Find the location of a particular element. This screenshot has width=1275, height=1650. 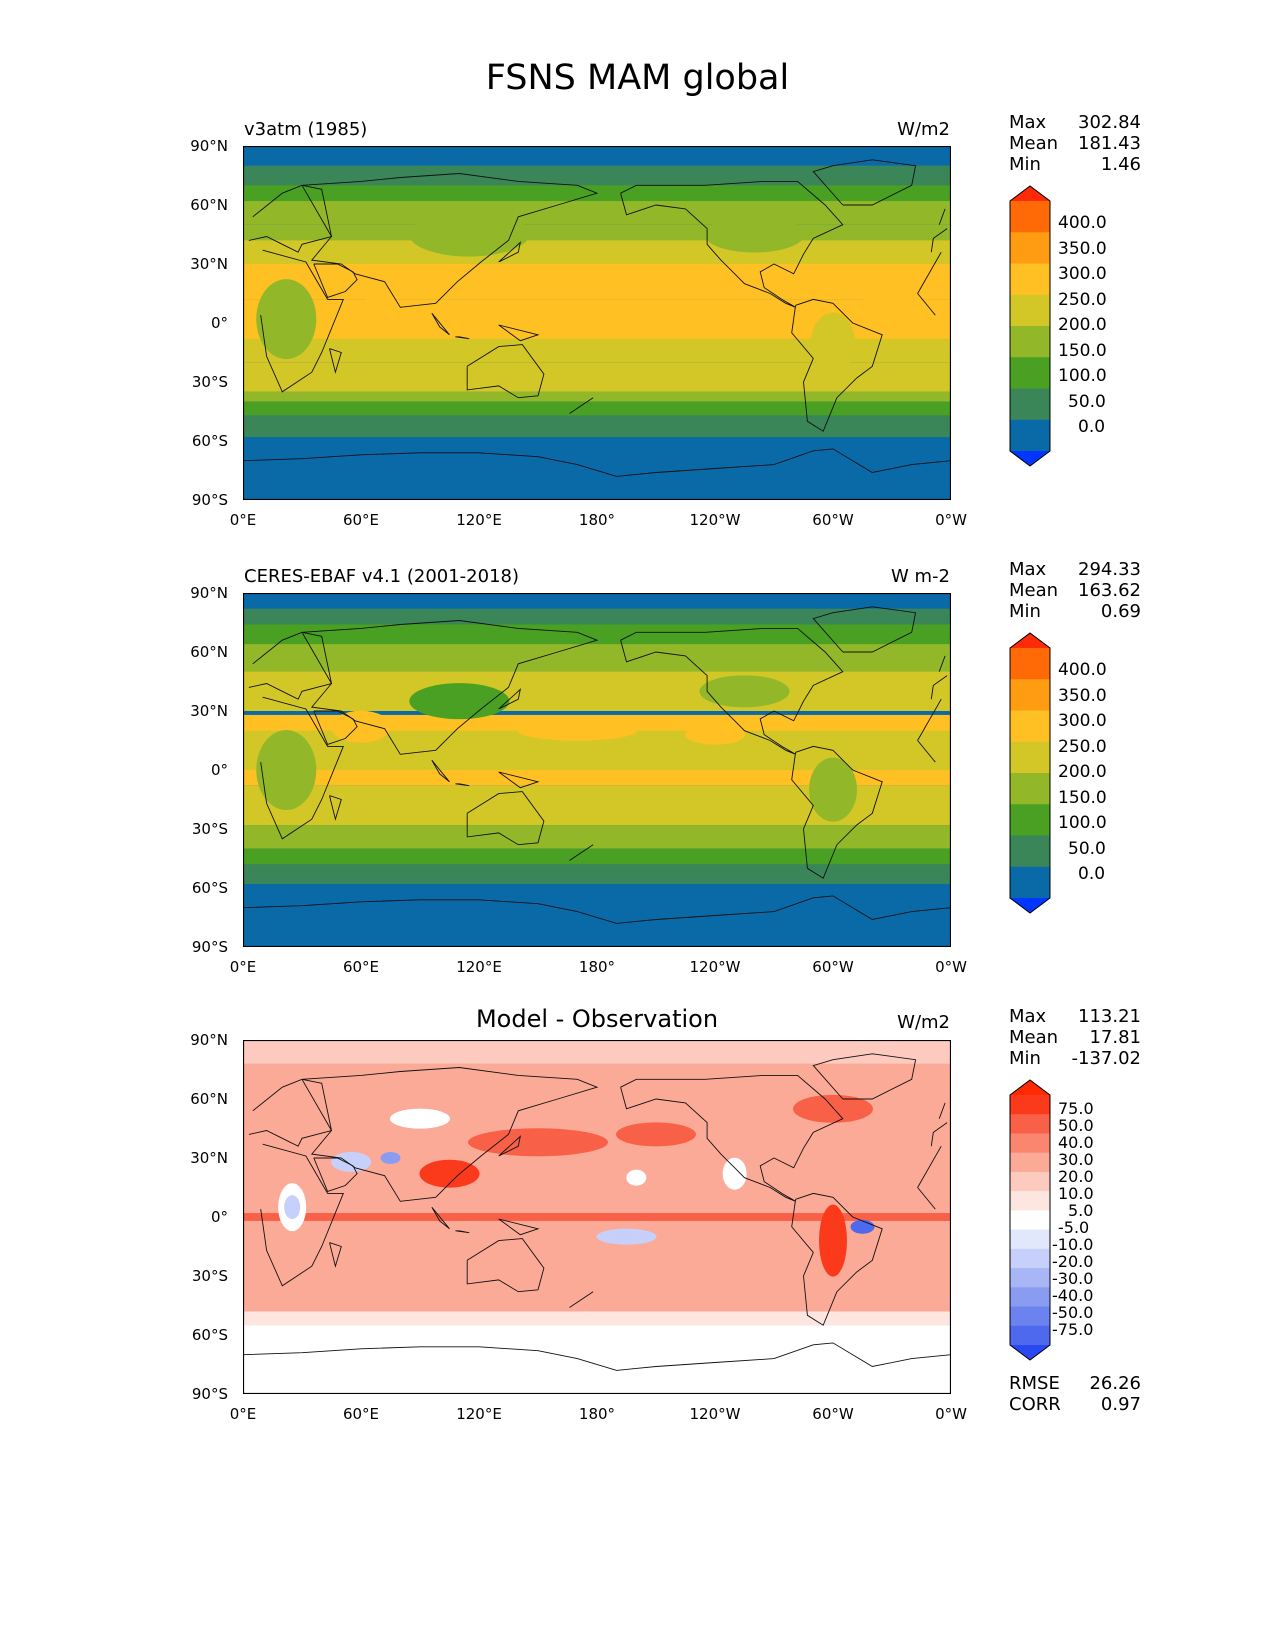

lat-tick-label: 30°S is located at coordinates (209, 1276).